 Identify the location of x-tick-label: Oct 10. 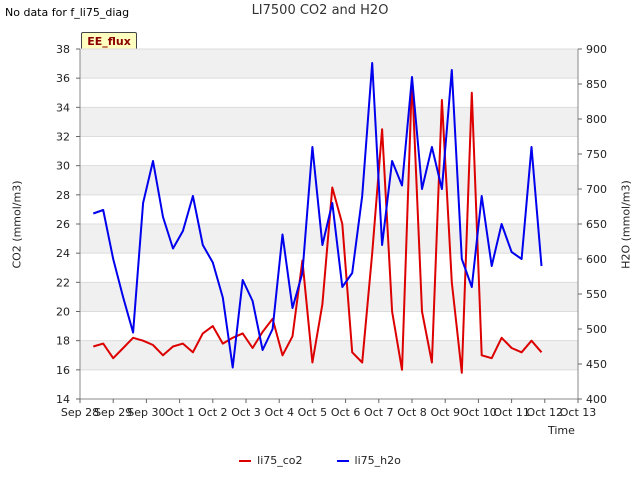
(478, 412).